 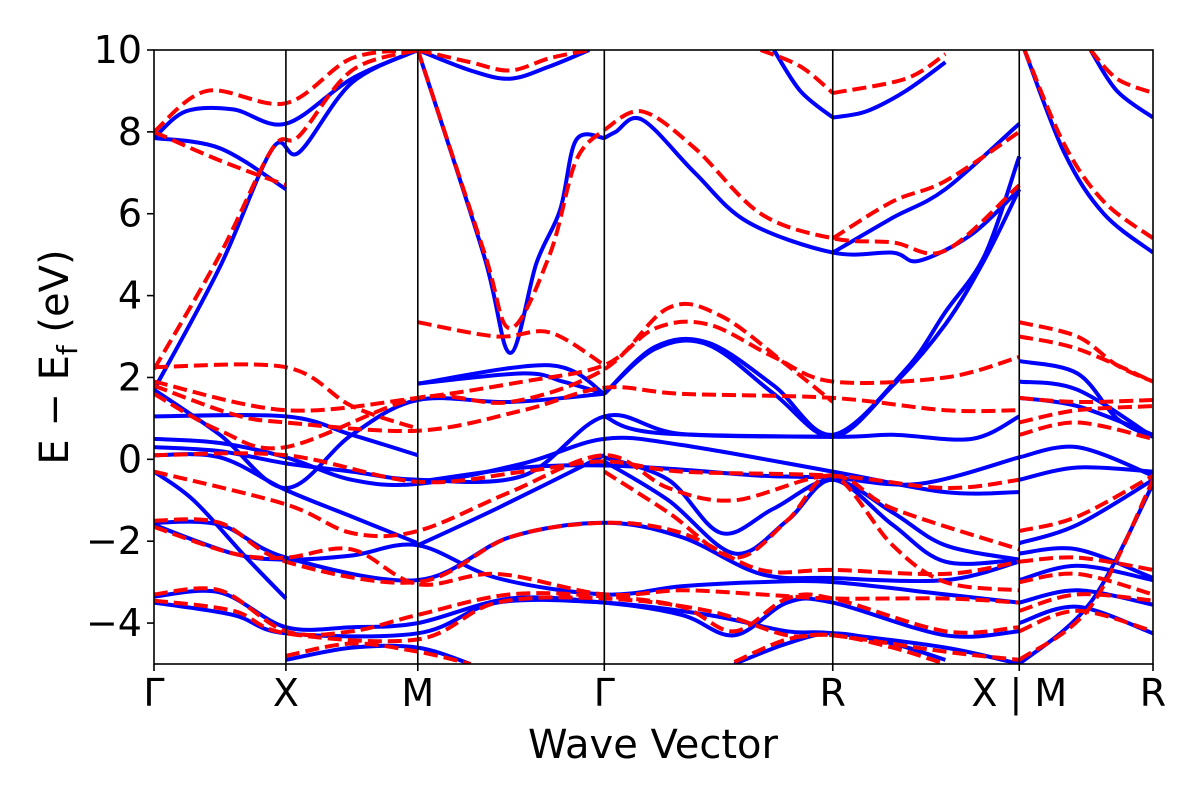 I want to click on x-tick-label-0: Γ, so click(x=153, y=693).